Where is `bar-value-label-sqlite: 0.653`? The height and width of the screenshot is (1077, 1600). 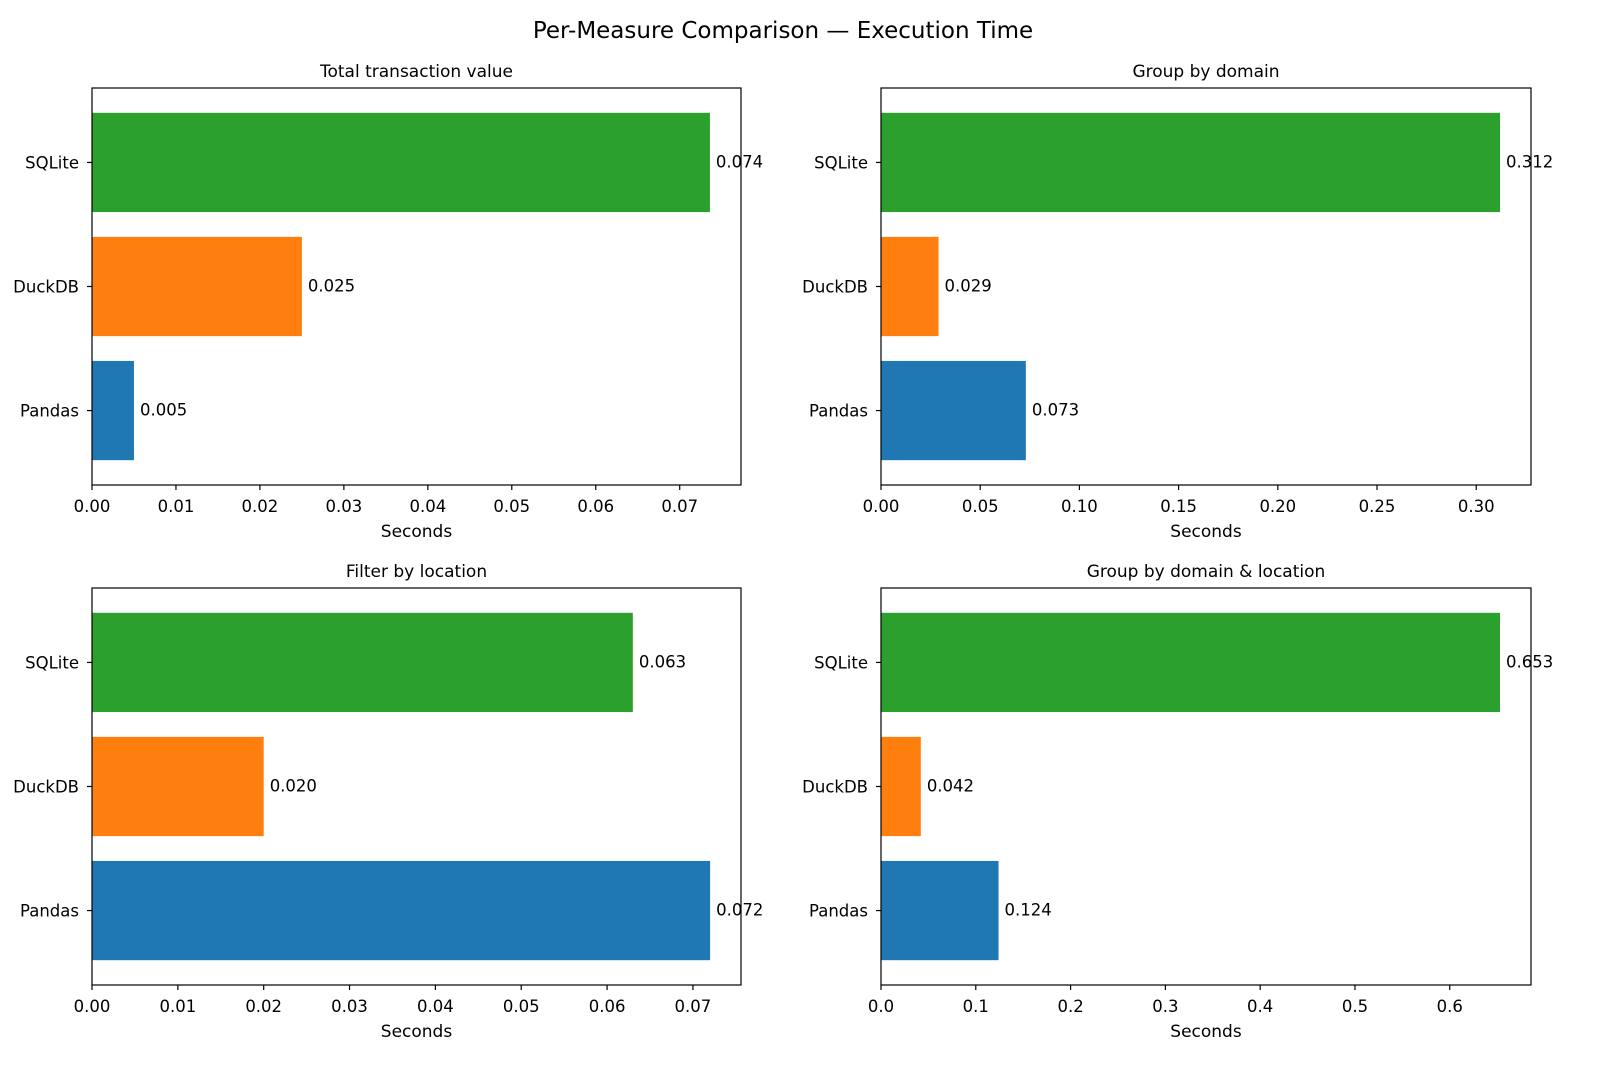
bar-value-label-sqlite: 0.653 is located at coordinates (1529, 661).